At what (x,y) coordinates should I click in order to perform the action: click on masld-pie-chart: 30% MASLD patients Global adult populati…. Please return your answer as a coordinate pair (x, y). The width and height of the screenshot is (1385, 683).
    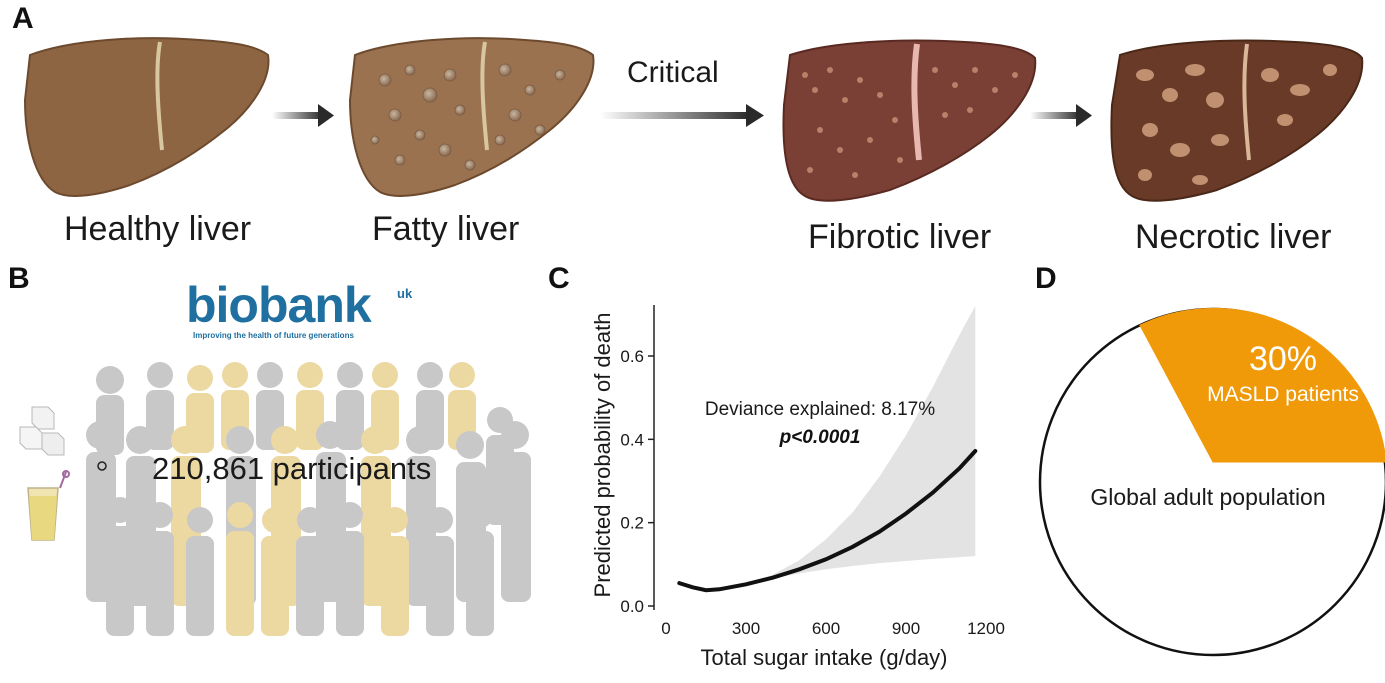
    Looking at the image, I should click on (1211, 482).